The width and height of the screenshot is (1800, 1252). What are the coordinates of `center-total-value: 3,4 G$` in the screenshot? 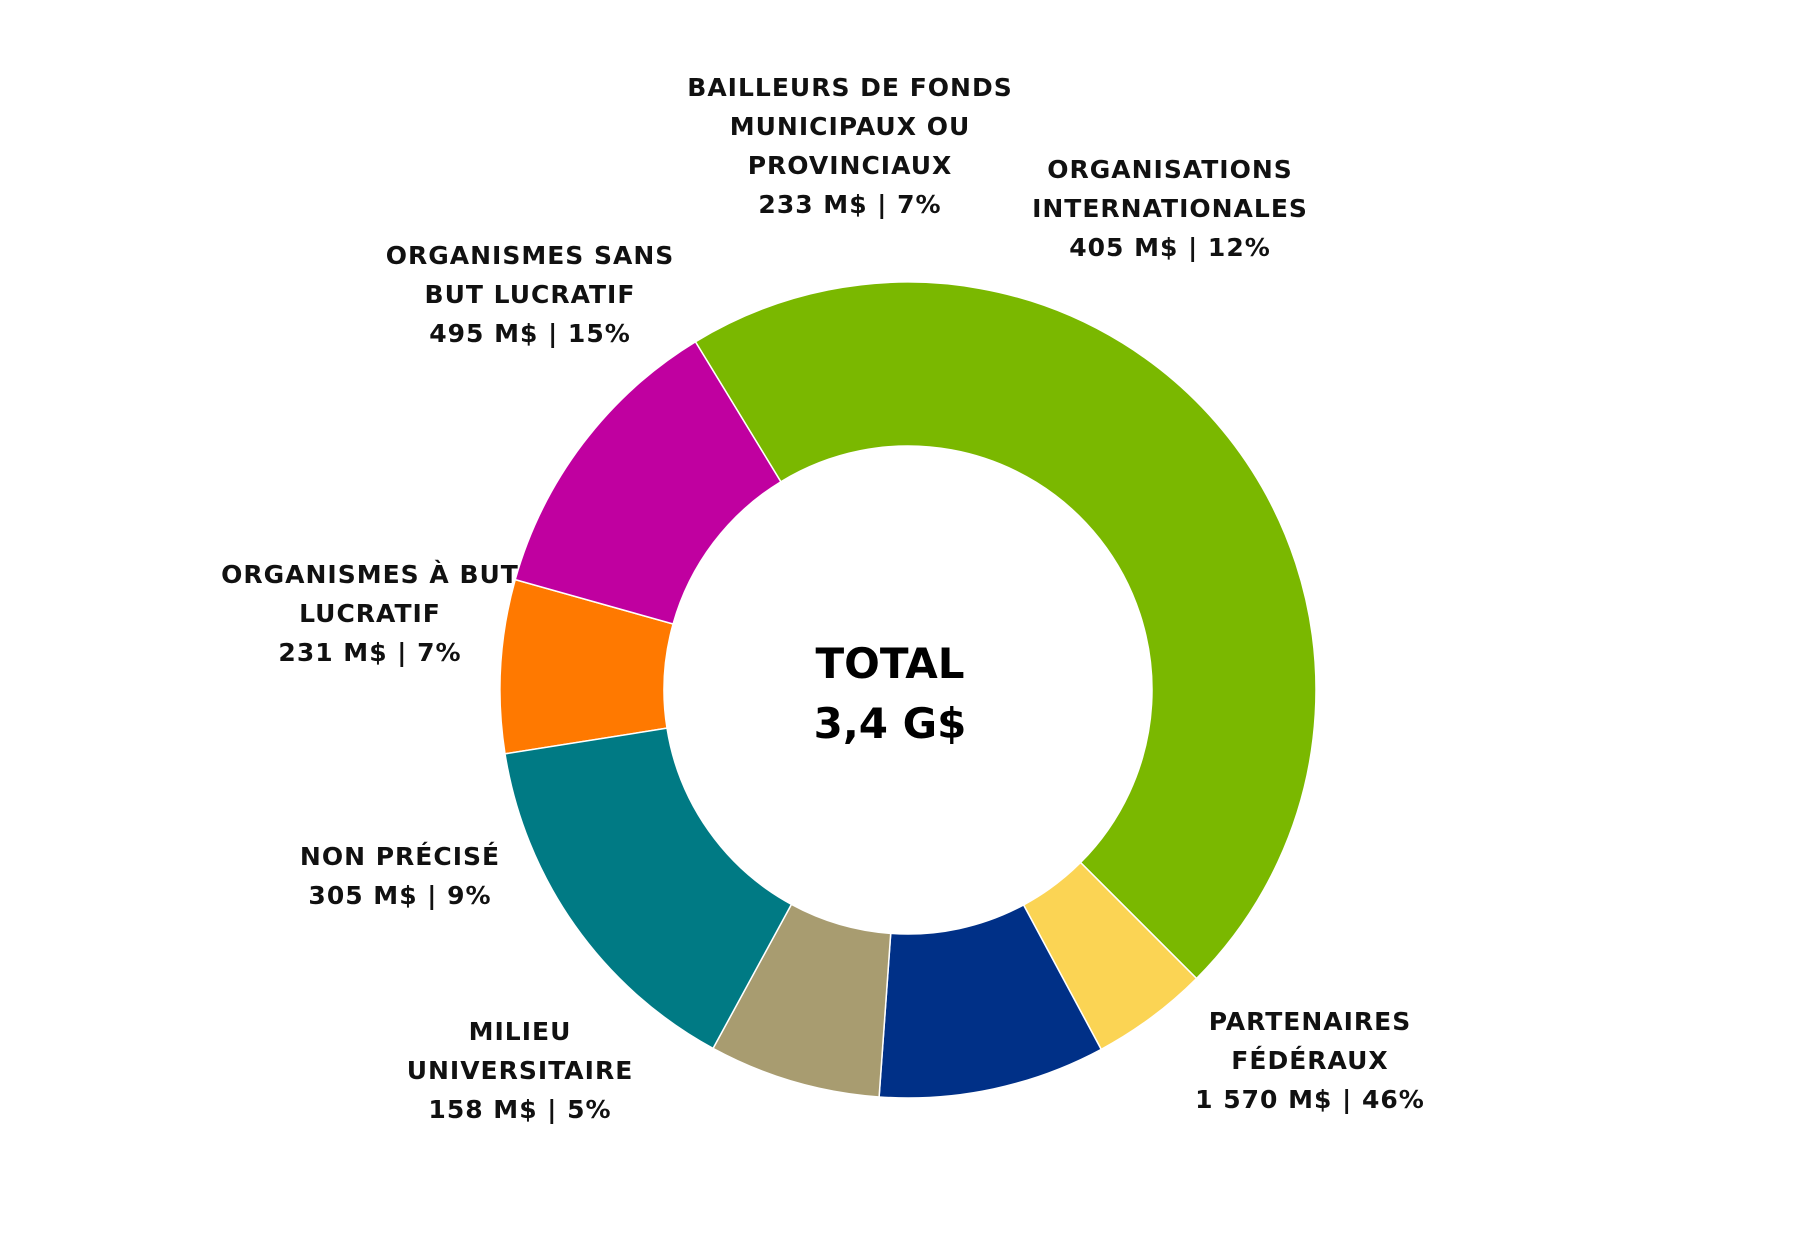 It's located at (890, 723).